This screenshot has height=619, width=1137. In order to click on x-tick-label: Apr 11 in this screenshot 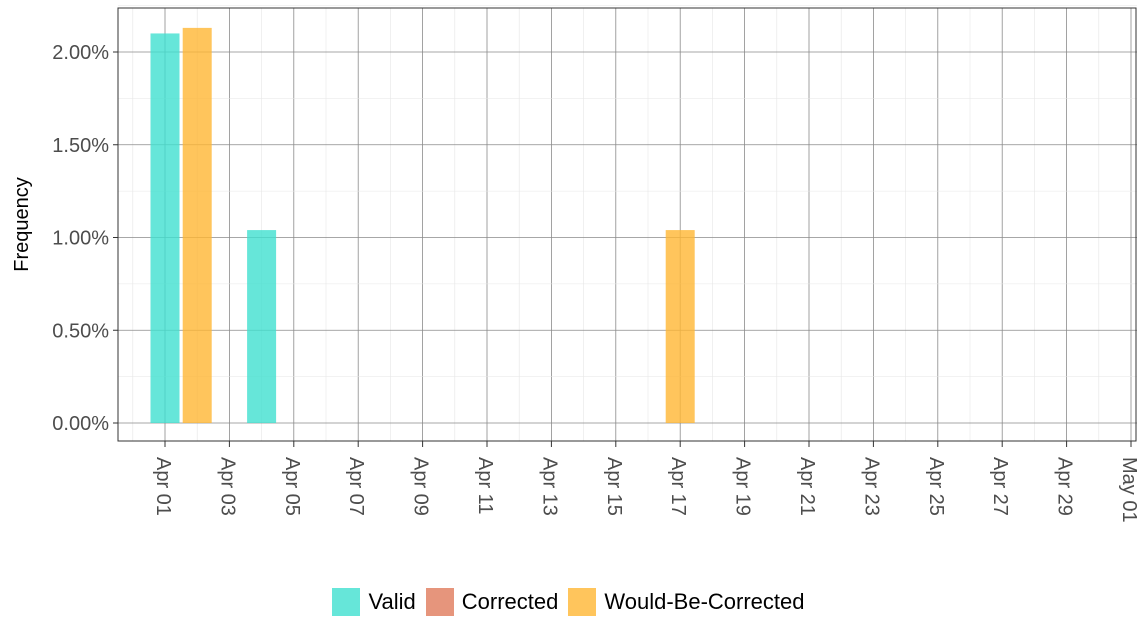, I will do `click(485, 485)`.